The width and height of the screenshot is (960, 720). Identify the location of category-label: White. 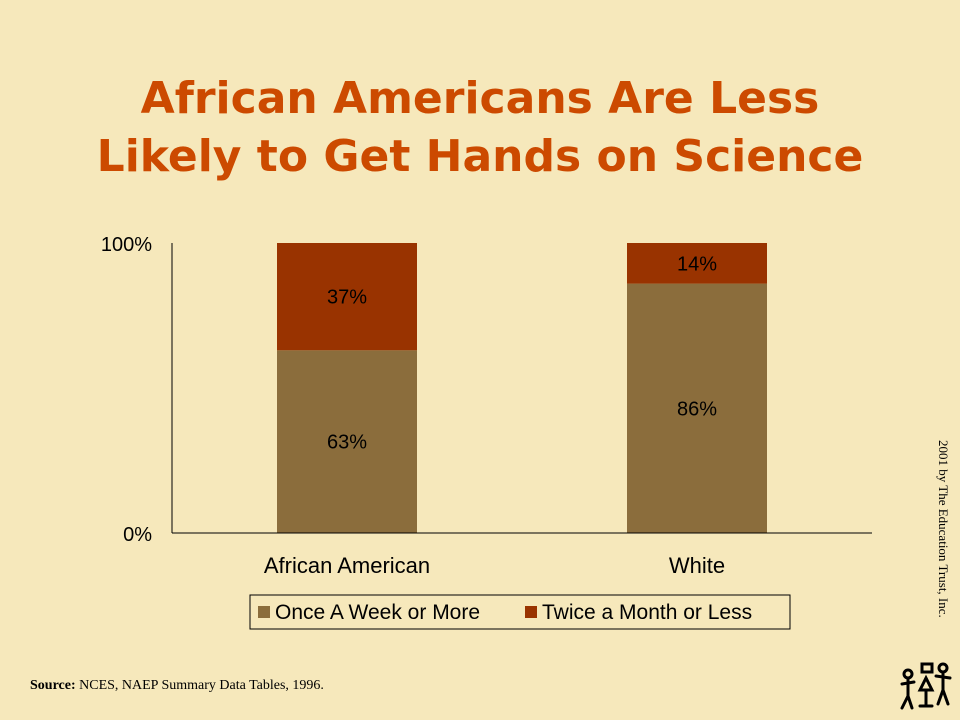
(697, 565).